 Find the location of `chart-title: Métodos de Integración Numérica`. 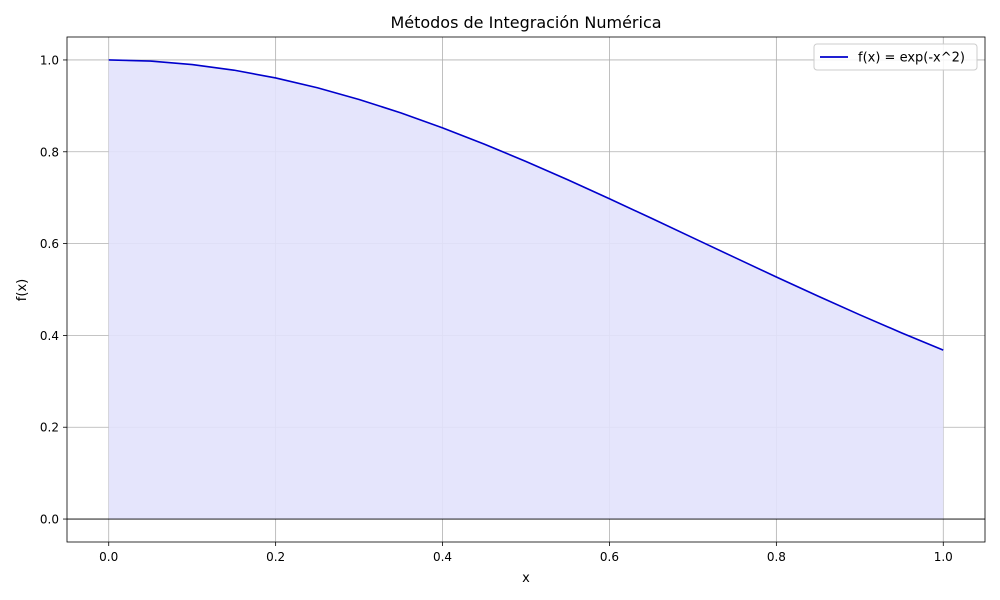

chart-title: Métodos de Integración Numérica is located at coordinates (525, 22).